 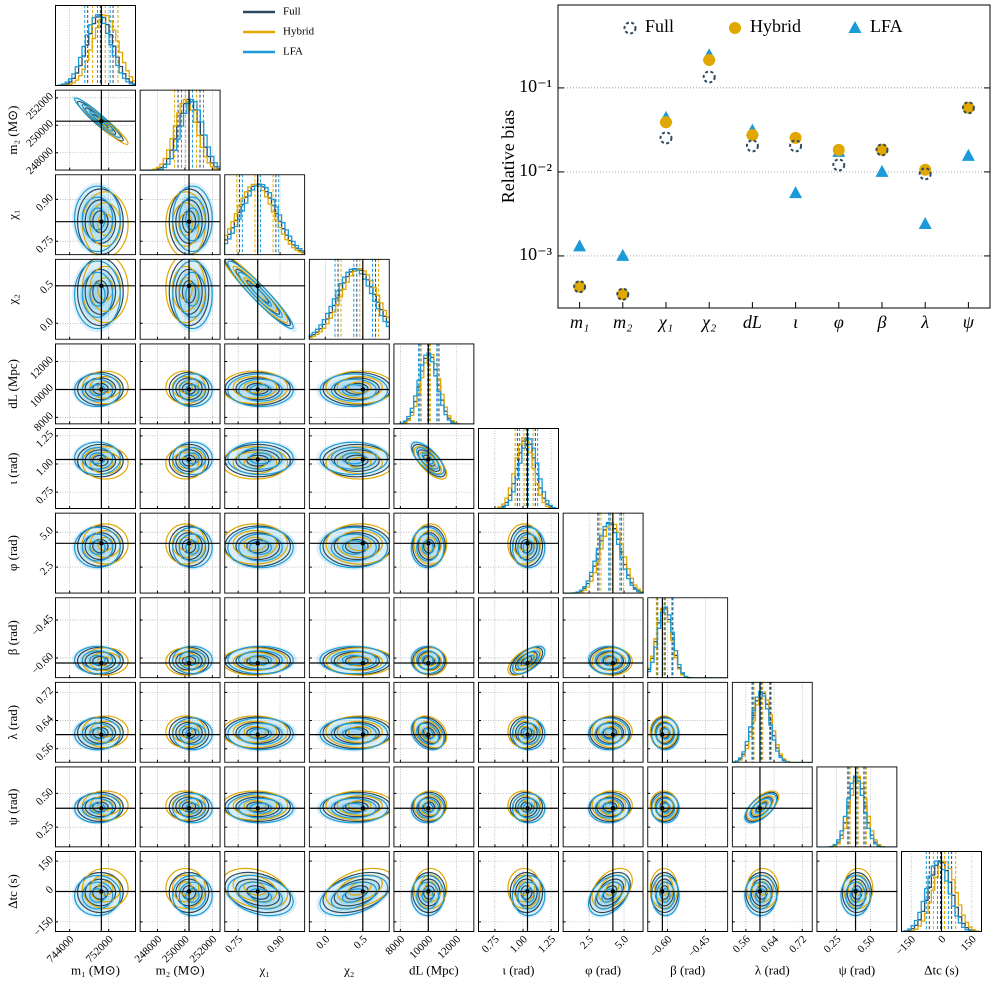 I want to click on y-tick-label: 10⁻³, so click(x=536, y=254).